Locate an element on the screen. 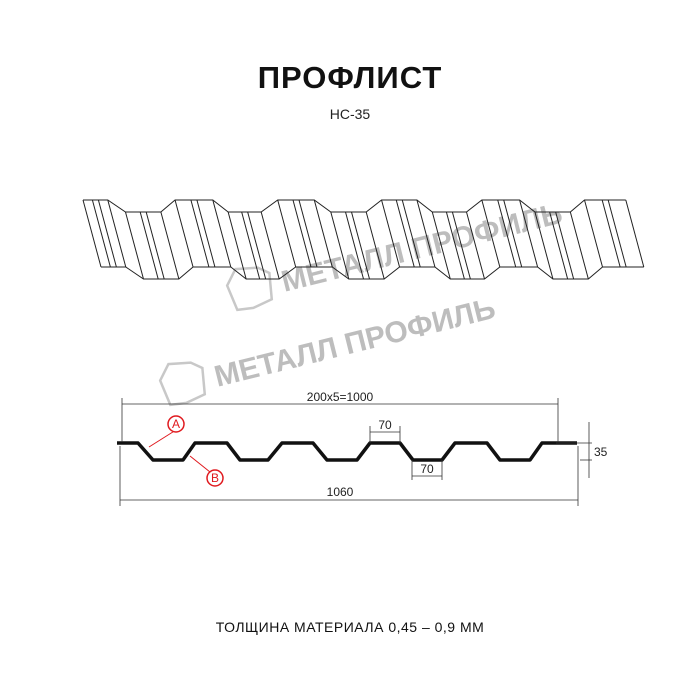 The image size is (700, 700). profile-section-line is located at coordinates (347, 451).